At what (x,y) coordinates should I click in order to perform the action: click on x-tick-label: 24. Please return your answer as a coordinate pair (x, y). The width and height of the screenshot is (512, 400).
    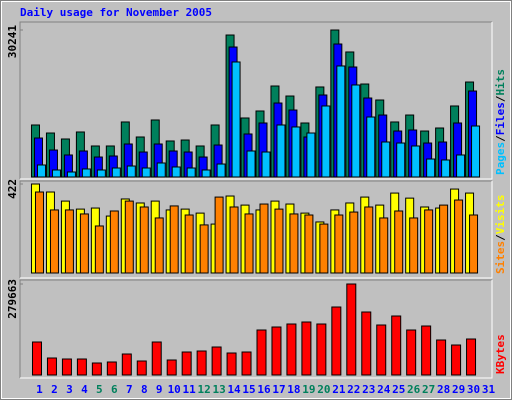
    Looking at the image, I should click on (384, 389).